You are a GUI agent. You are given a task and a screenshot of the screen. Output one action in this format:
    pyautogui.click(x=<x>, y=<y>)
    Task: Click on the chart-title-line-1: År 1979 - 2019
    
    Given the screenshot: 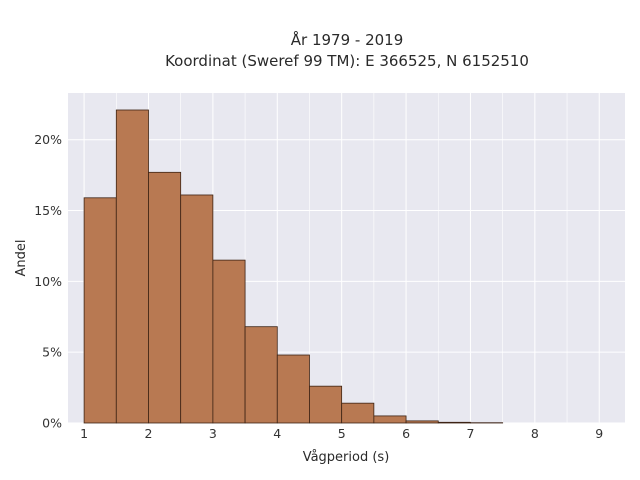 What is the action you would take?
    pyautogui.click(x=347, y=39)
    